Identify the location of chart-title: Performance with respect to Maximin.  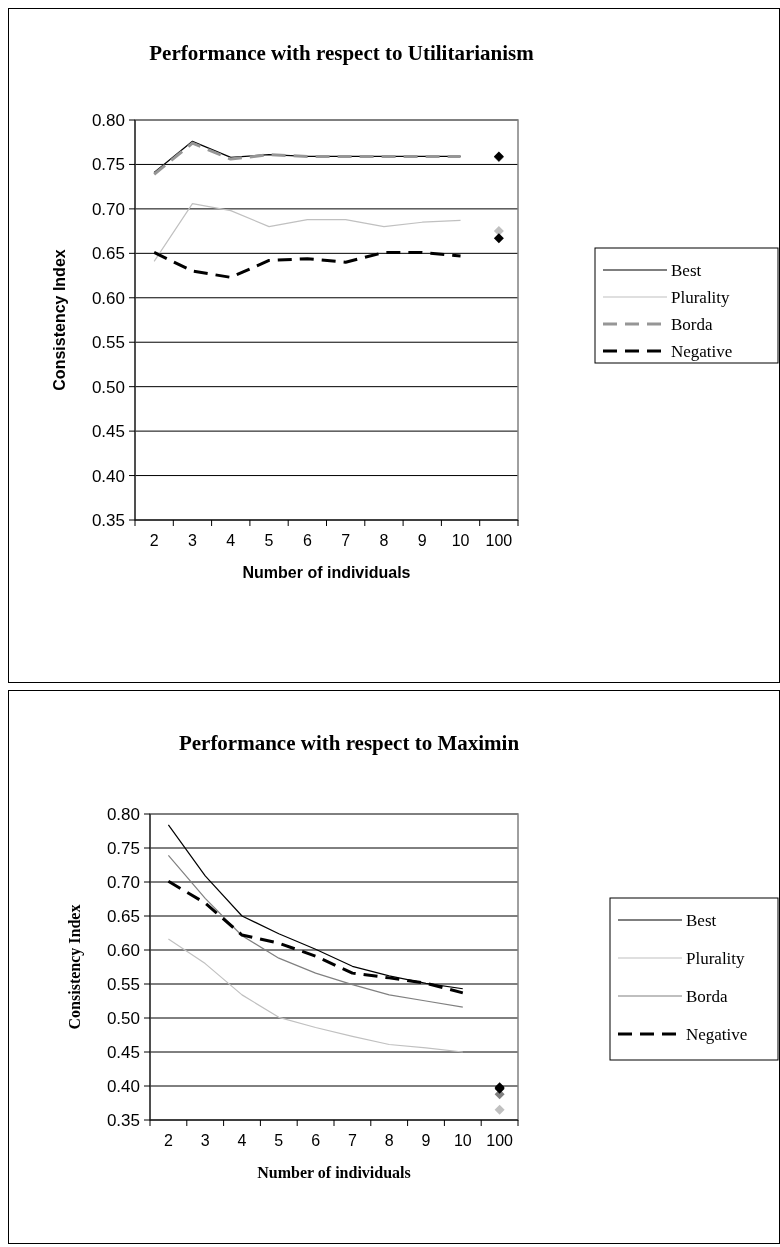
(349, 743).